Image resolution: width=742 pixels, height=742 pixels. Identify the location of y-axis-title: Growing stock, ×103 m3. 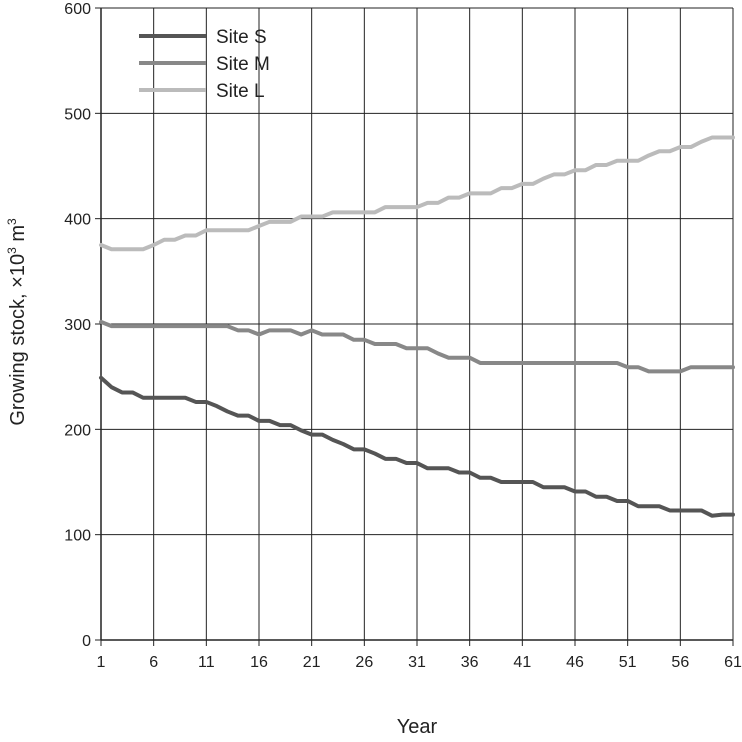
(17, 322).